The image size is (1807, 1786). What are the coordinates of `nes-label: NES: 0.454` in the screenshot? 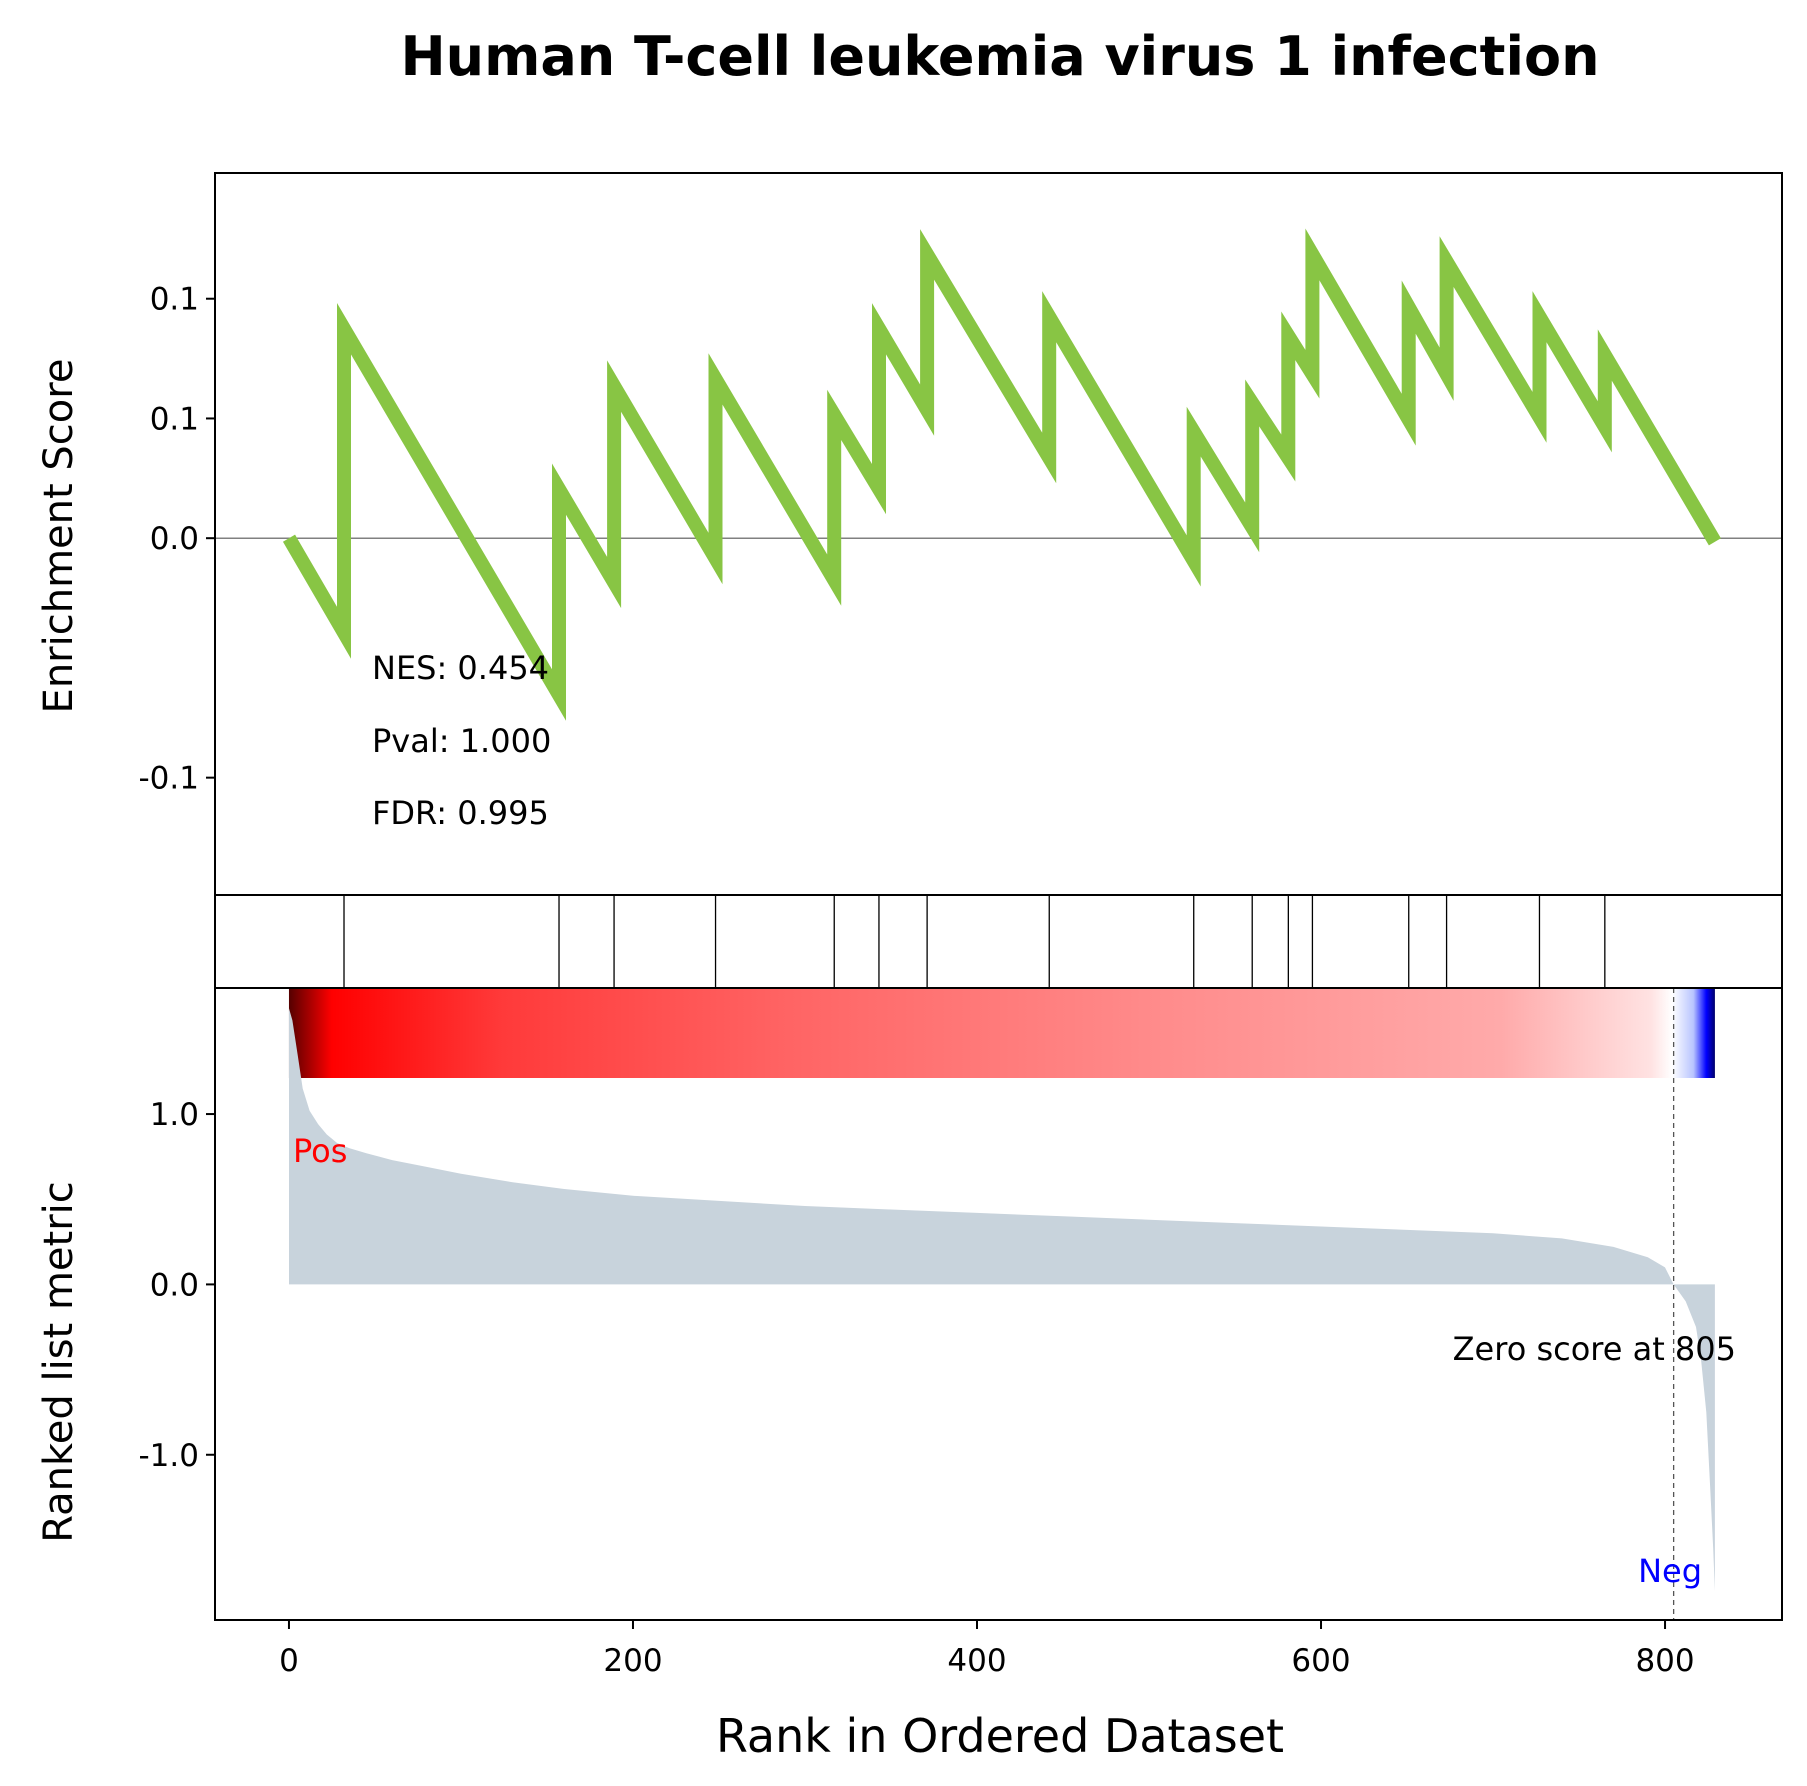 It's located at (460, 668).